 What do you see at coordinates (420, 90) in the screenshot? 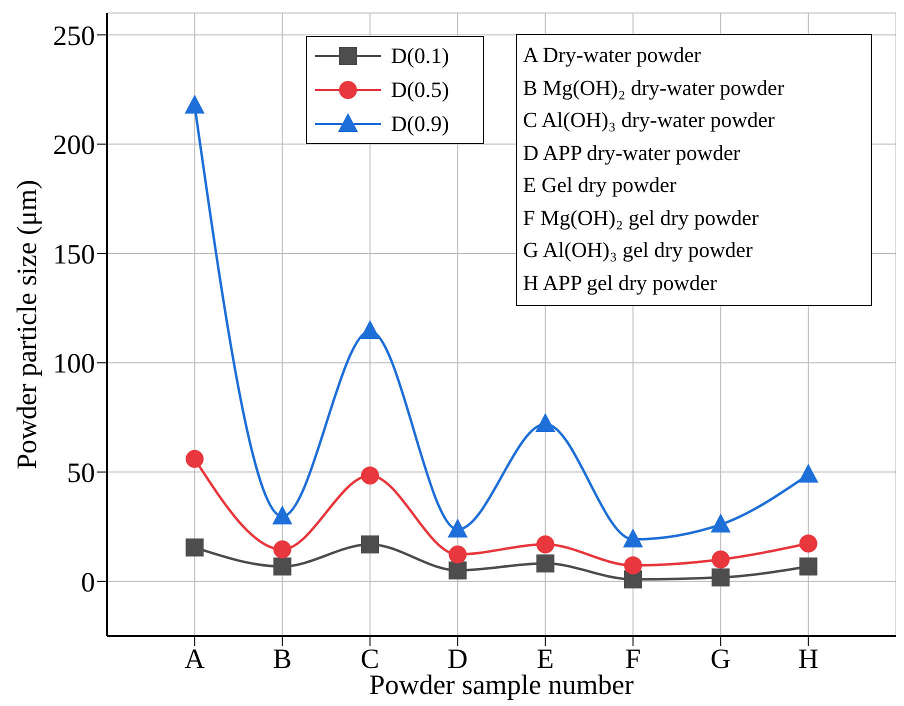
I see `legend-label: D(0.5)` at bounding box center [420, 90].